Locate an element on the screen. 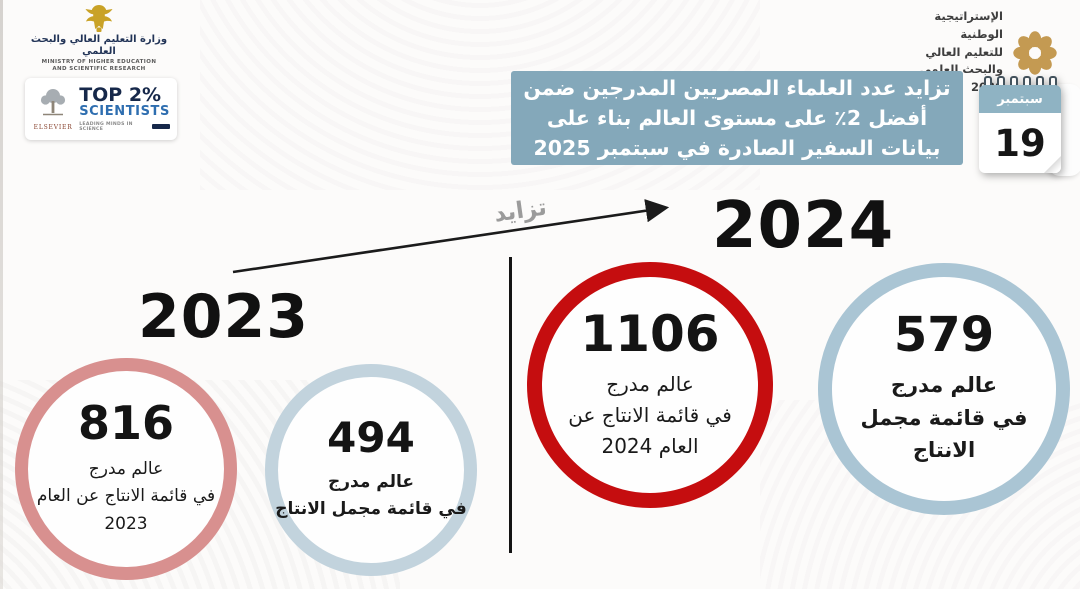 Image resolution: width=1080 pixels, height=589 pixels. strategy-flower-icon is located at coordinates (1035, 52).